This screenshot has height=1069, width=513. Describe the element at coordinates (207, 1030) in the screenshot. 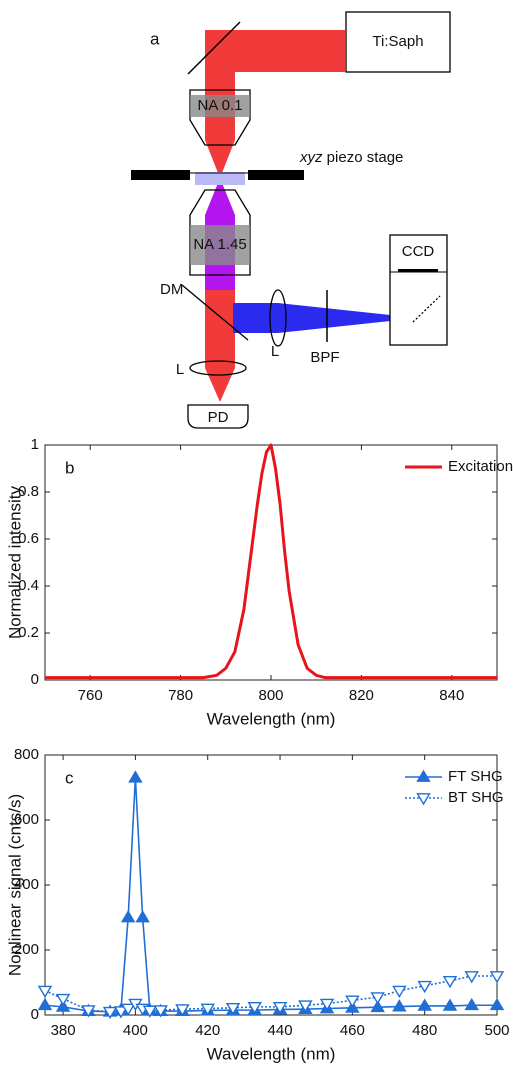

I see `x-tick-label: 420` at that location.